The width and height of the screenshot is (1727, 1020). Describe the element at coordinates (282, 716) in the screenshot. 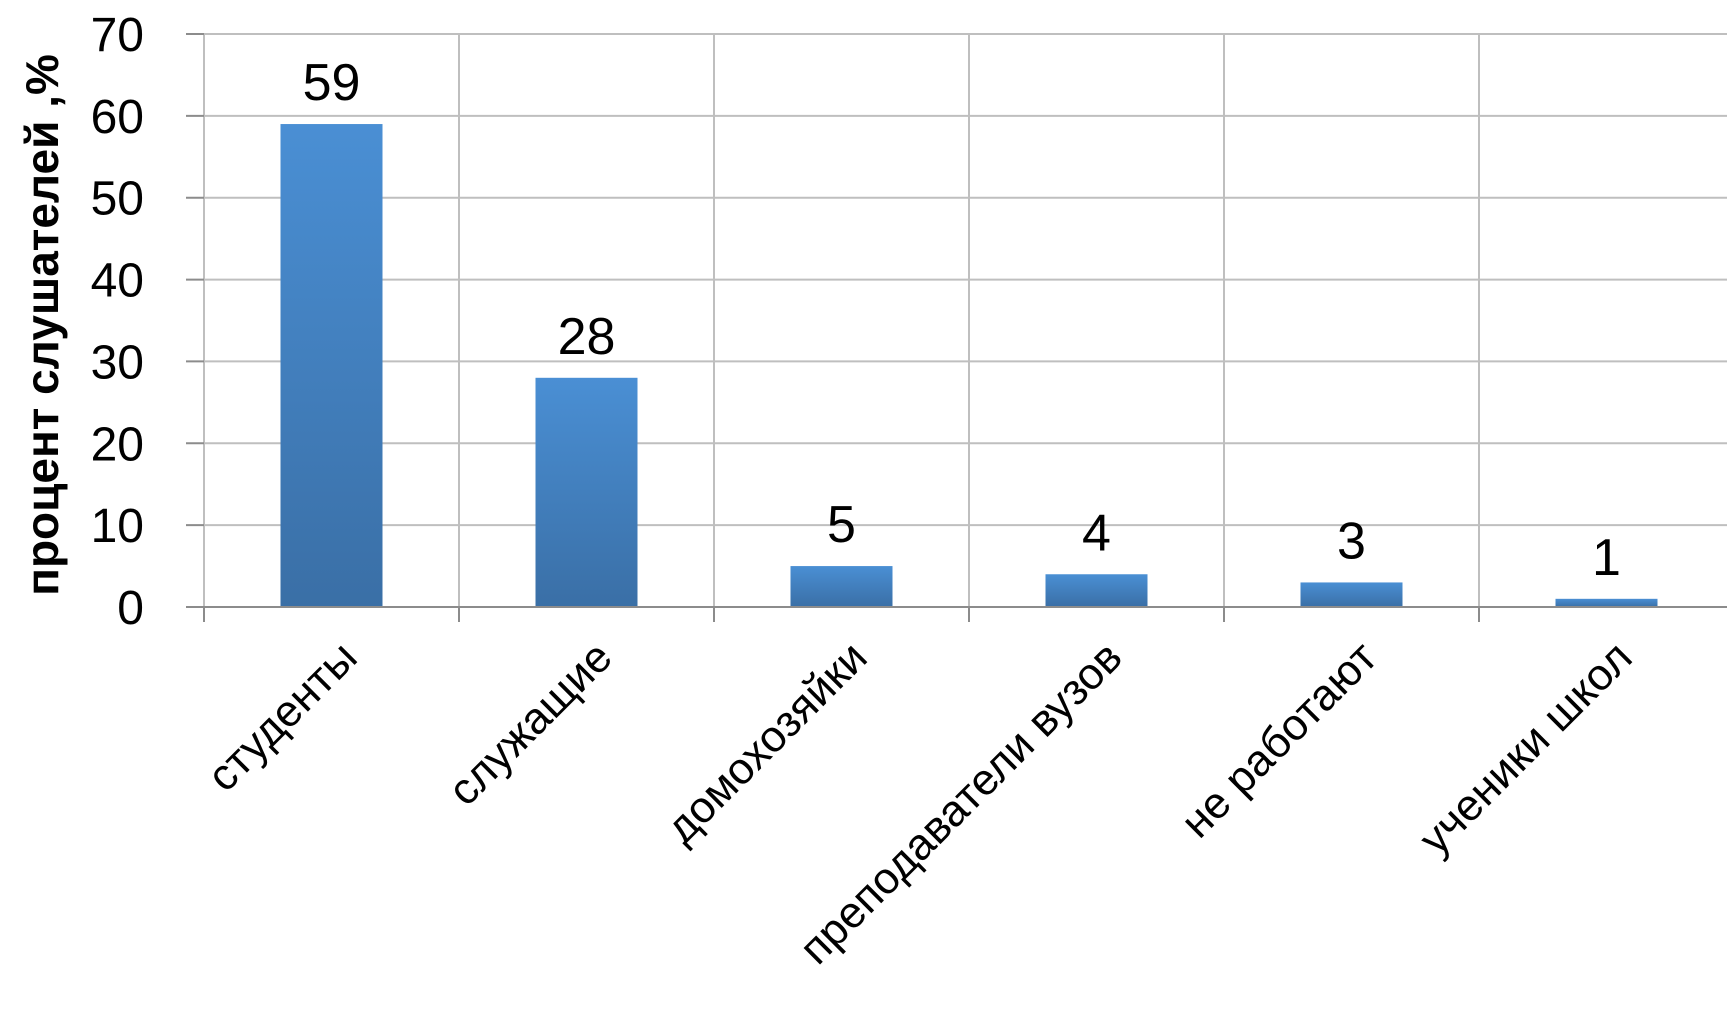

I see `category-label-1: студенты` at that location.